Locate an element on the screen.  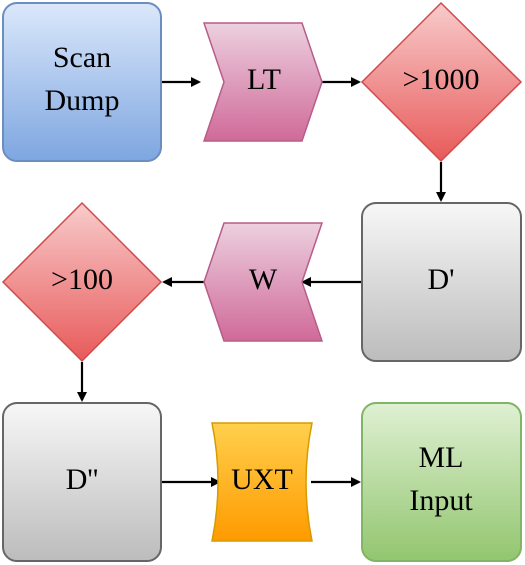
ml-input-label-line1: ML is located at coordinates (441, 457).